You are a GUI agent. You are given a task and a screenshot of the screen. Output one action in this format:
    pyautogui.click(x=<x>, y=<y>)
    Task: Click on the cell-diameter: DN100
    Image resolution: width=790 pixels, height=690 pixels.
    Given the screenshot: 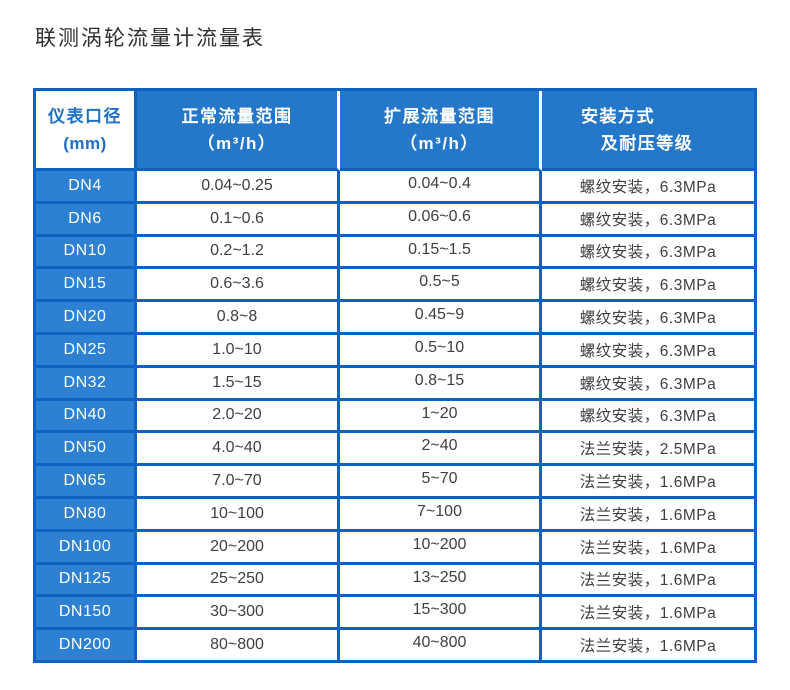 What is the action you would take?
    pyautogui.click(x=85, y=548)
    